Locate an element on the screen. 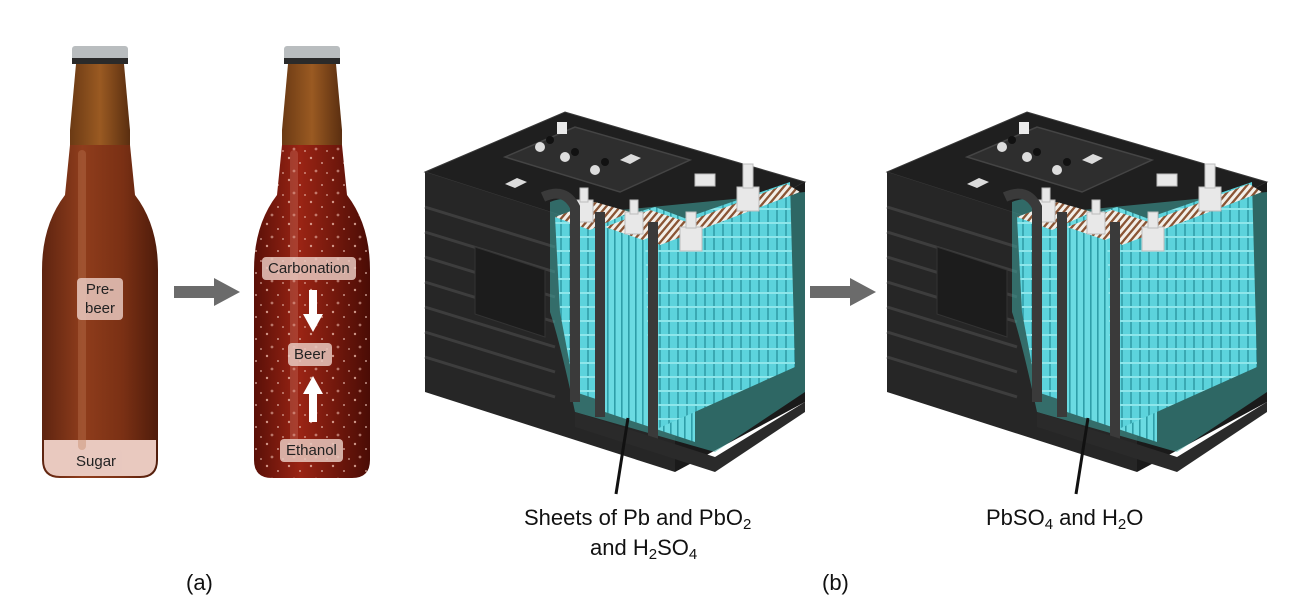 The height and width of the screenshot is (614, 1300). leader-line-after is located at coordinates (1082, 456).